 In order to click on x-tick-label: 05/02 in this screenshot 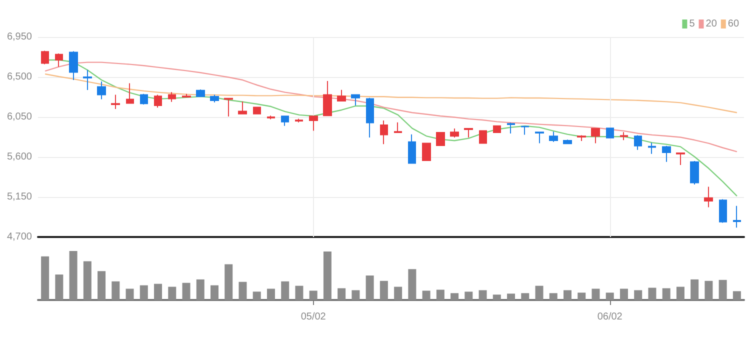, I will do `click(313, 317)`.